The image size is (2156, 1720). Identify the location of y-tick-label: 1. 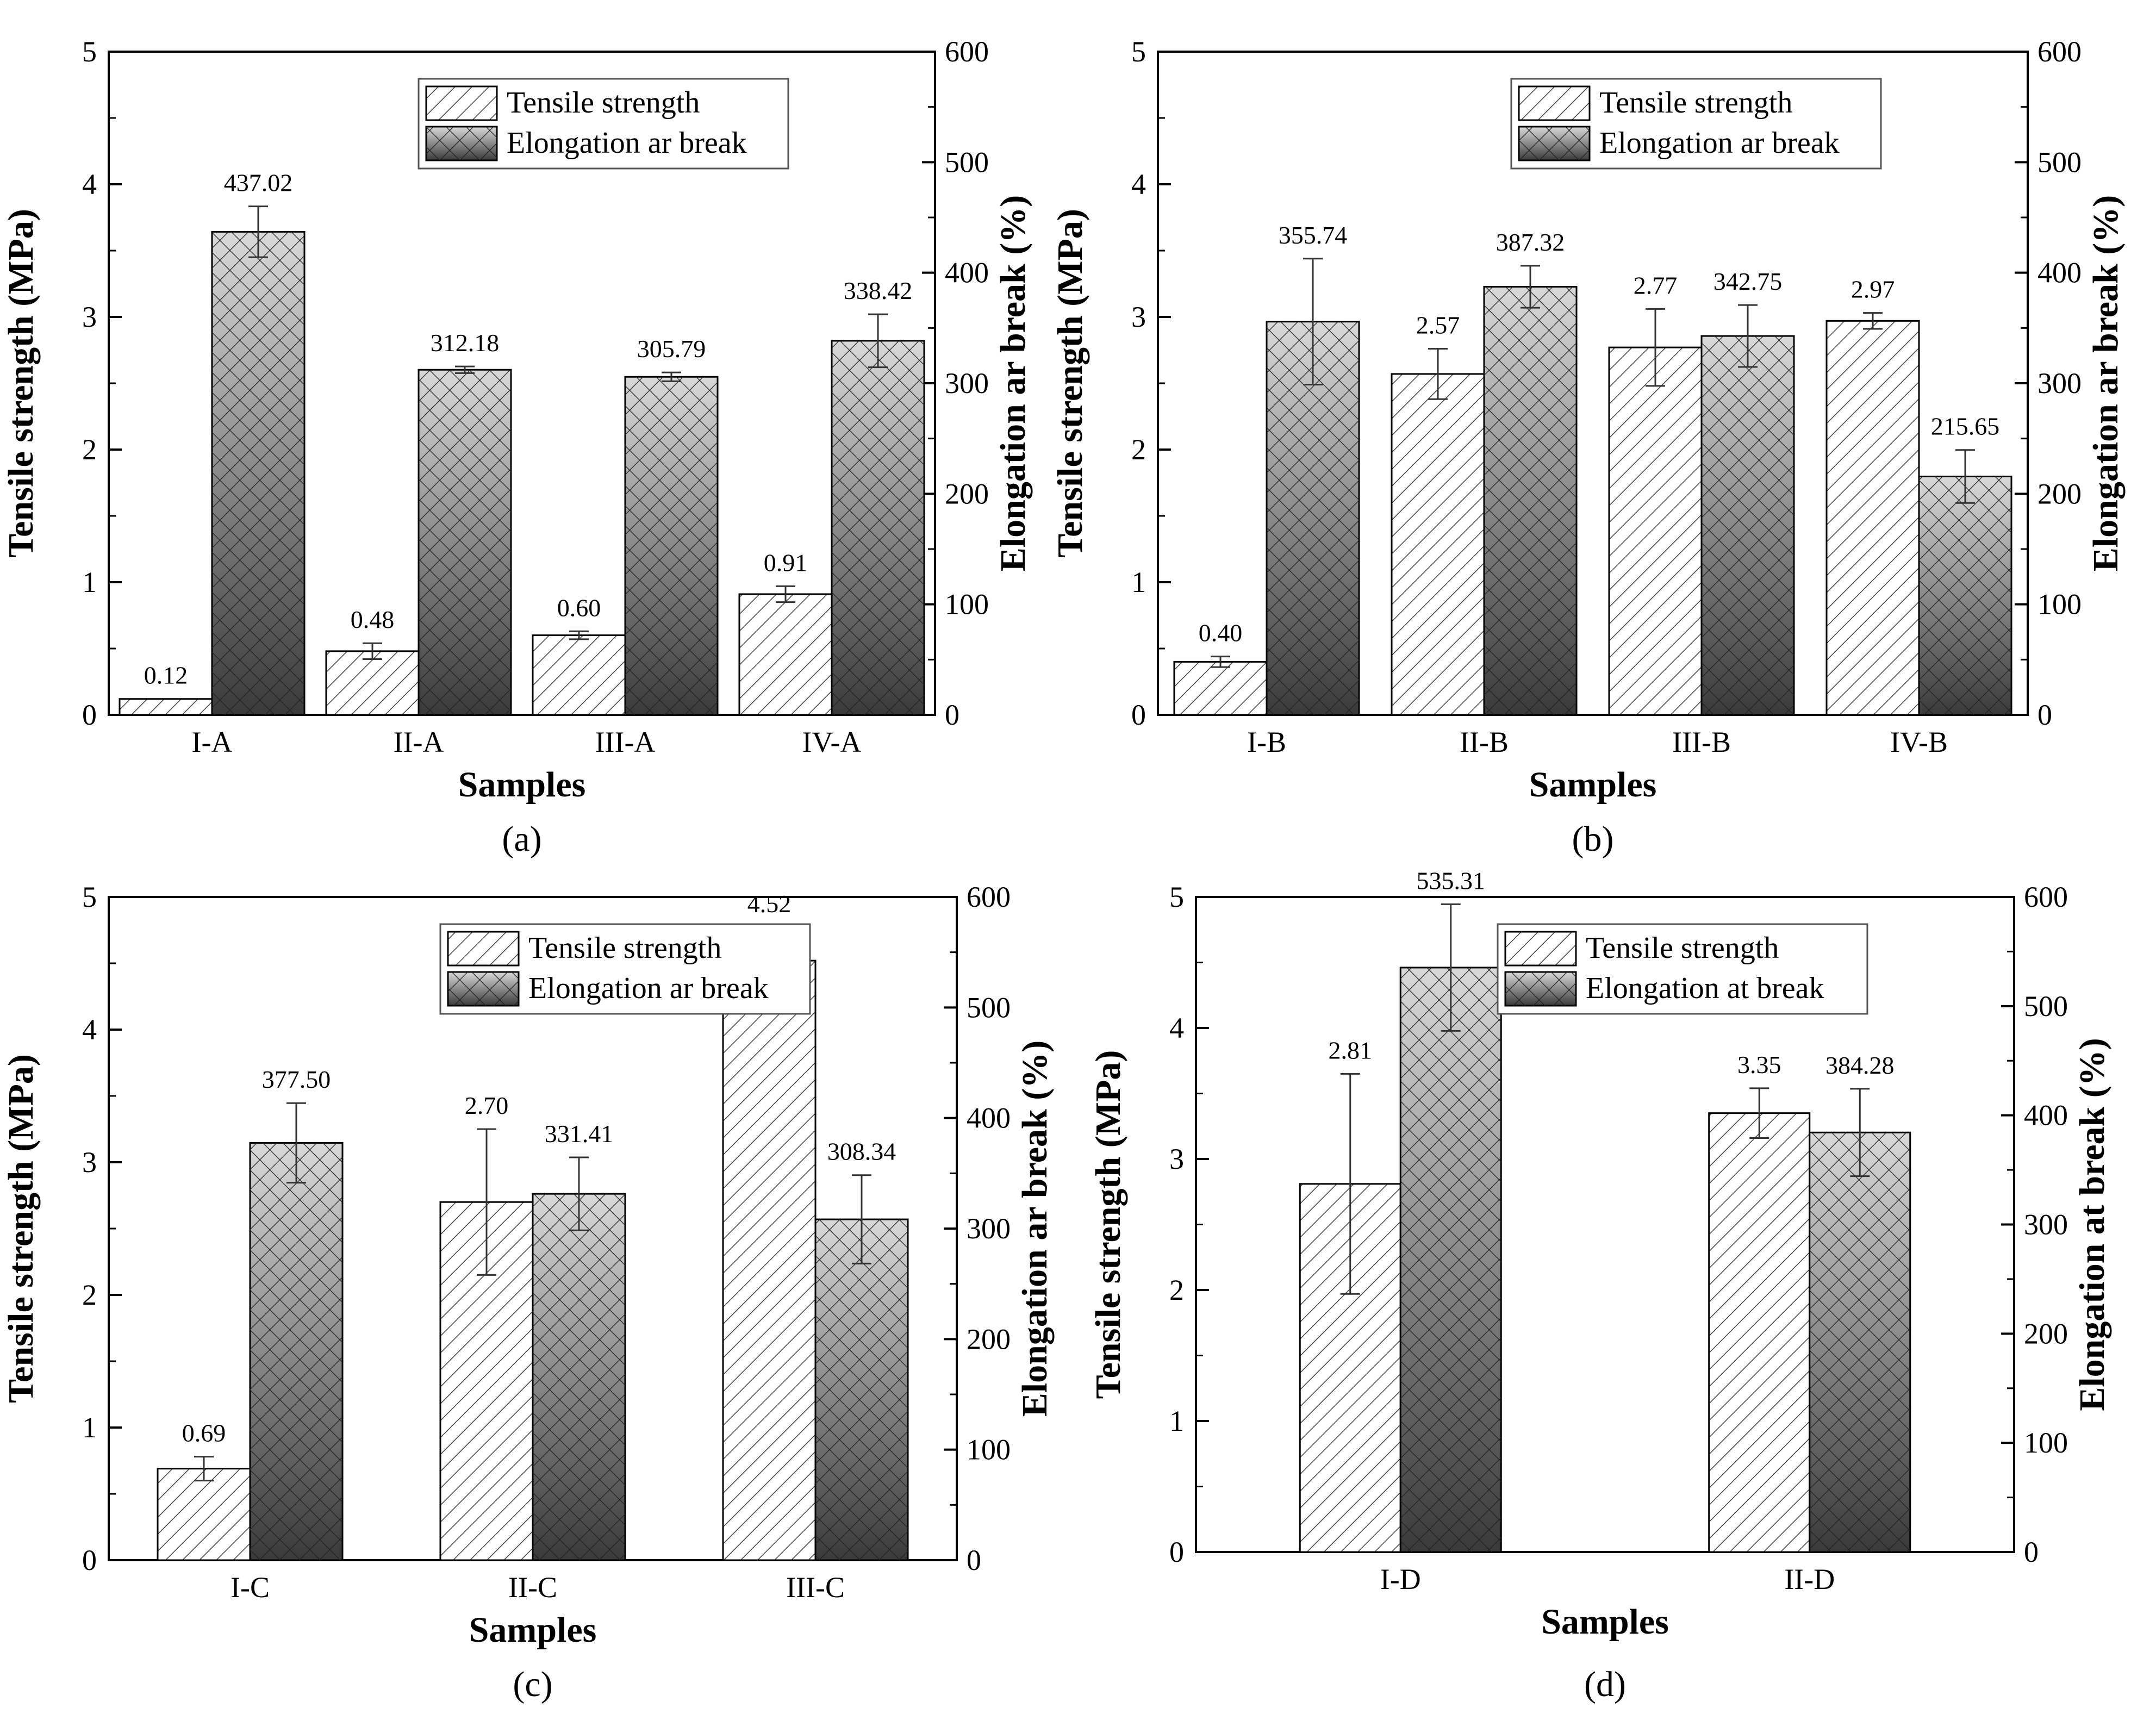
(89, 1427).